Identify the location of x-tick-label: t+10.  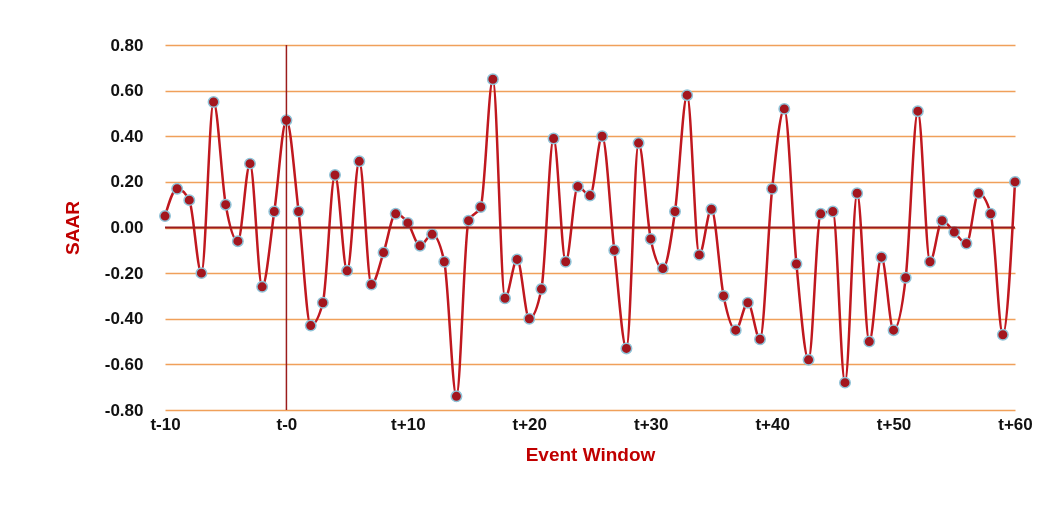
(408, 424).